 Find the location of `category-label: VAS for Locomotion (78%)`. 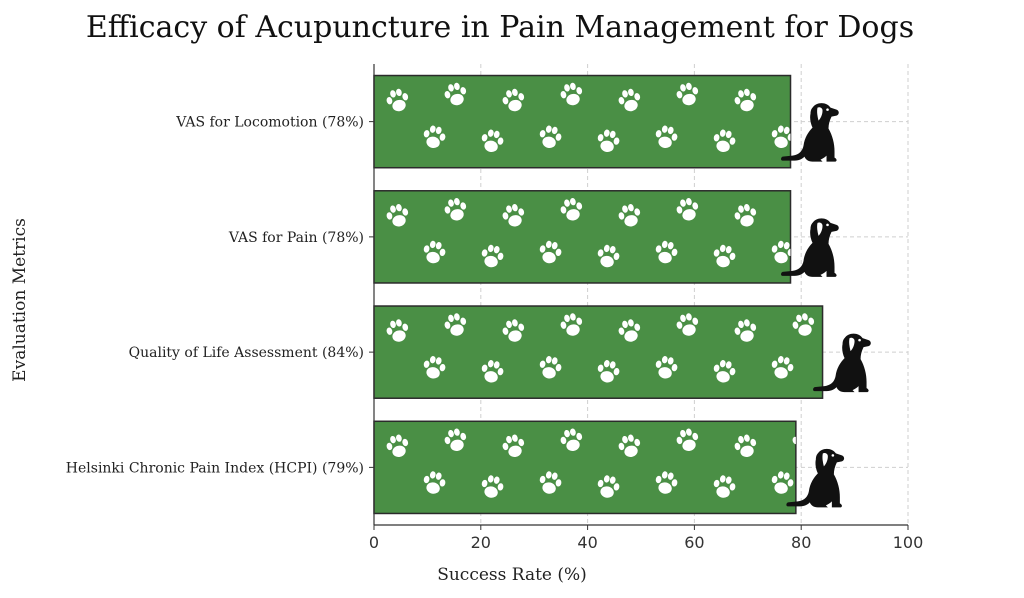

category-label: VAS for Locomotion (78%) is located at coordinates (269, 123).